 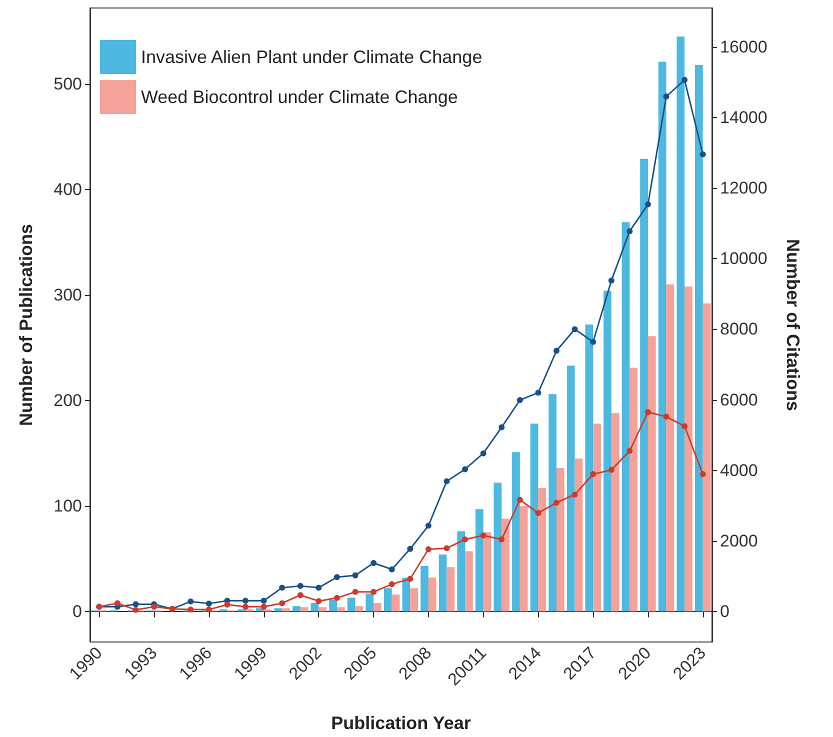 What do you see at coordinates (739, 470) in the screenshot?
I see `y2-tick-label: 4000` at bounding box center [739, 470].